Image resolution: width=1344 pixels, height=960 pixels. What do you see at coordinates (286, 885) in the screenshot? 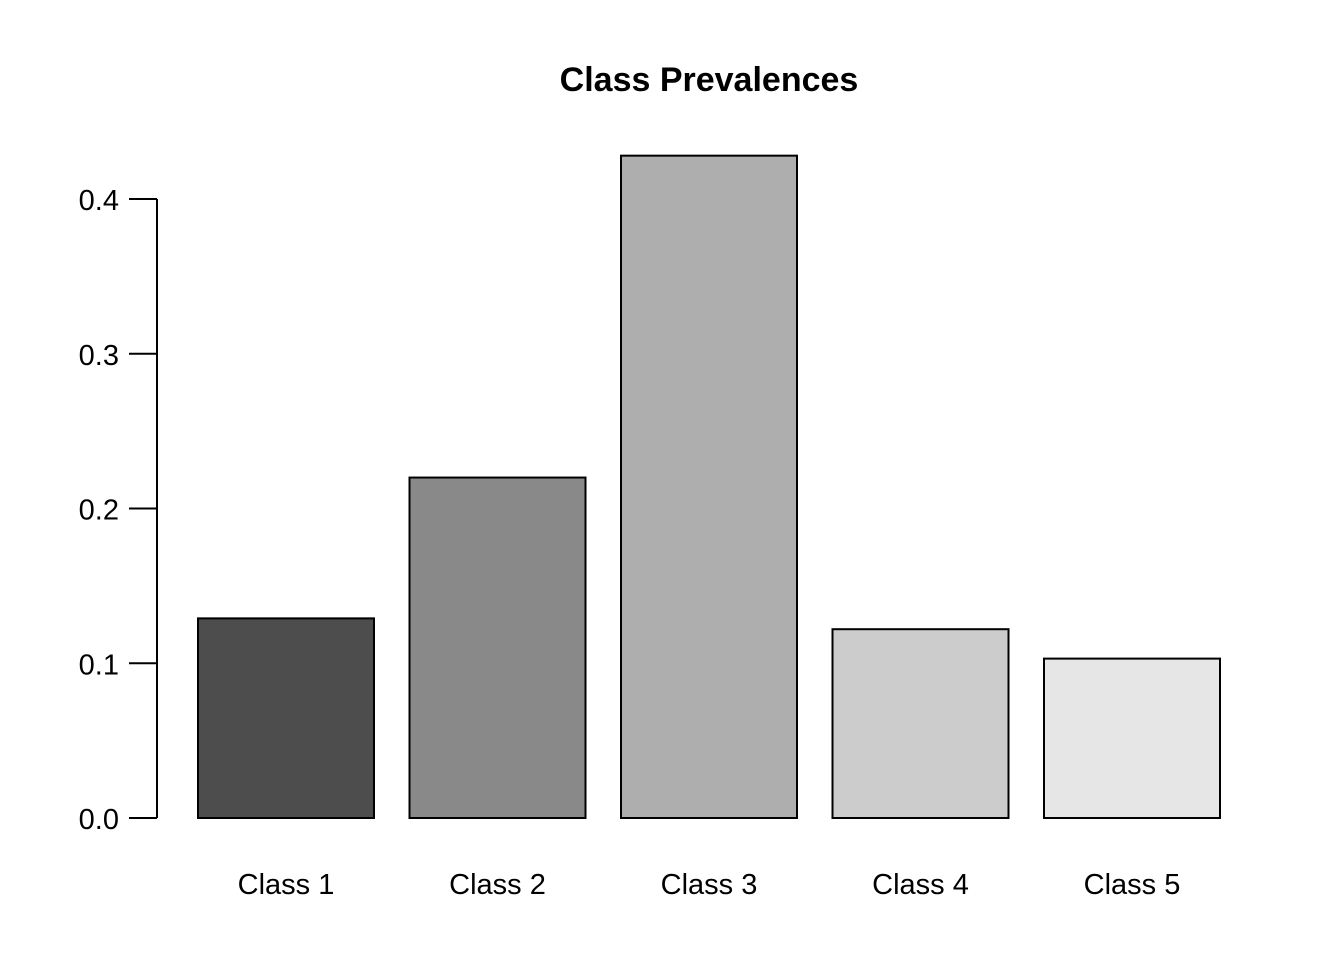
I see `x-category-label: Class 1` at bounding box center [286, 885].